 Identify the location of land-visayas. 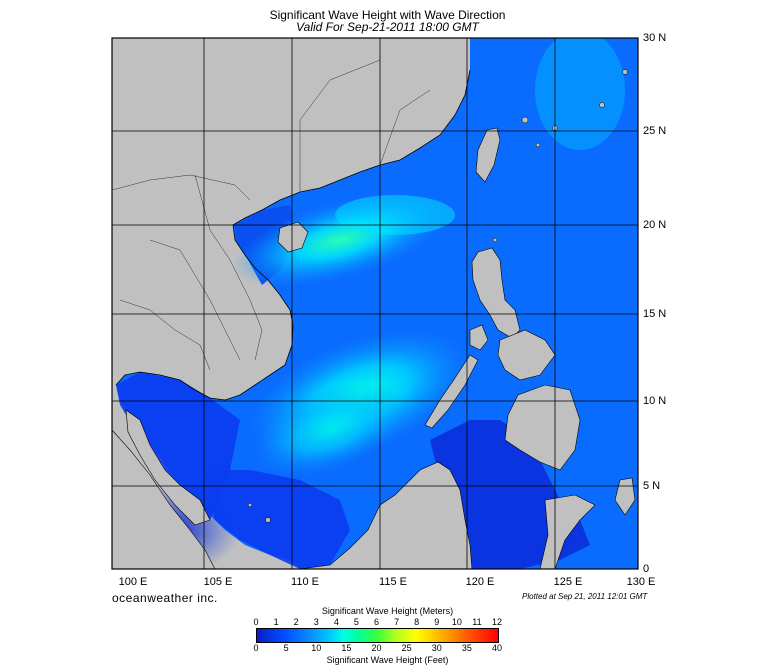
(526, 355).